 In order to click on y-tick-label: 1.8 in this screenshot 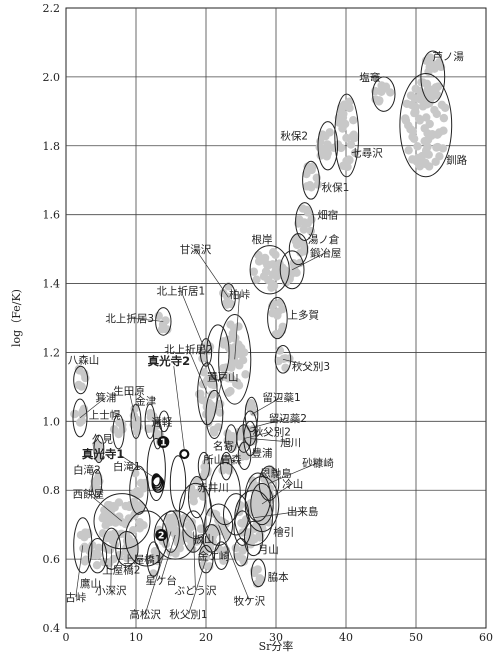, I will do `click(52, 146)`.